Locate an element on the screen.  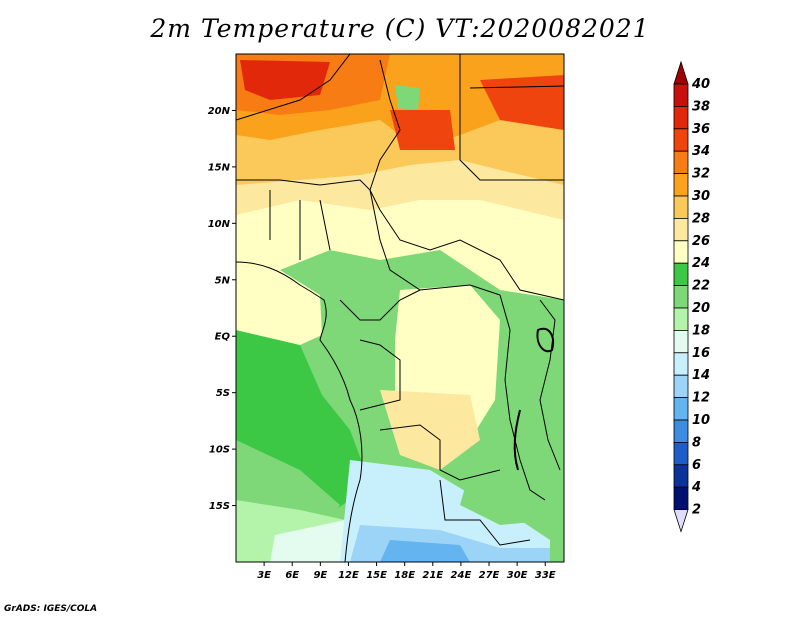
lon-tick-label: 9E is located at coordinates (320, 575).